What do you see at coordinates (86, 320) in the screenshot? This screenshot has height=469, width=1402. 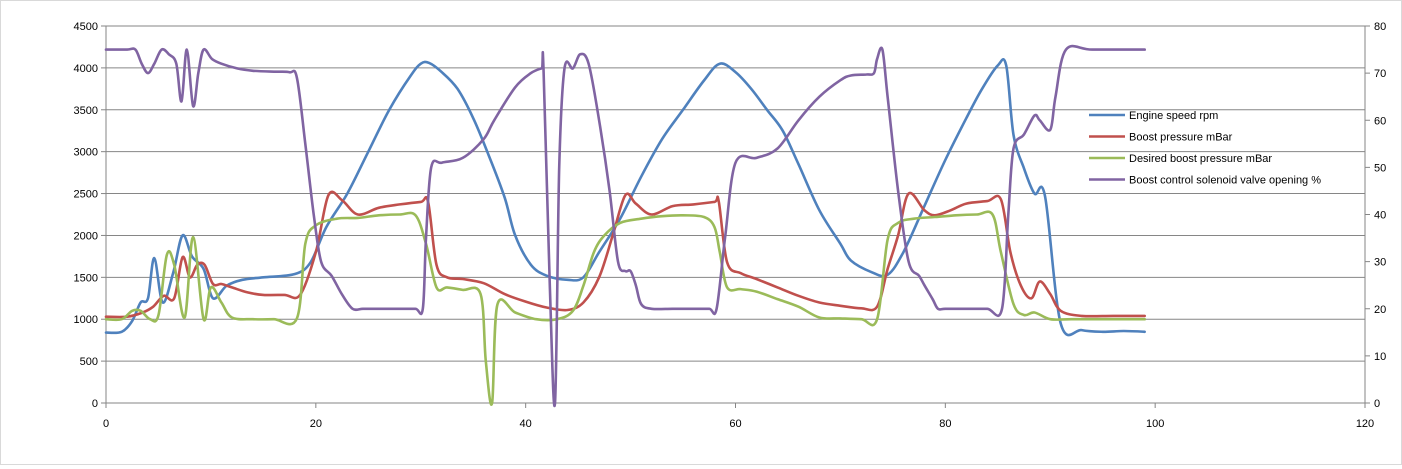 I see `y-tick-label: 1000` at bounding box center [86, 320].